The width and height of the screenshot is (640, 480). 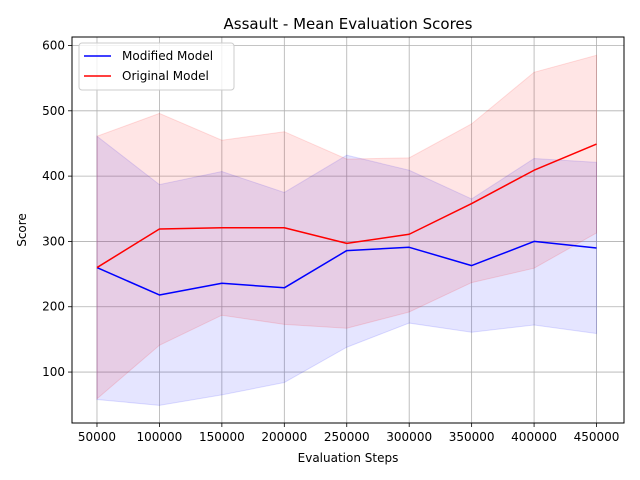 I want to click on legend-label: Modified Model, so click(x=167, y=56).